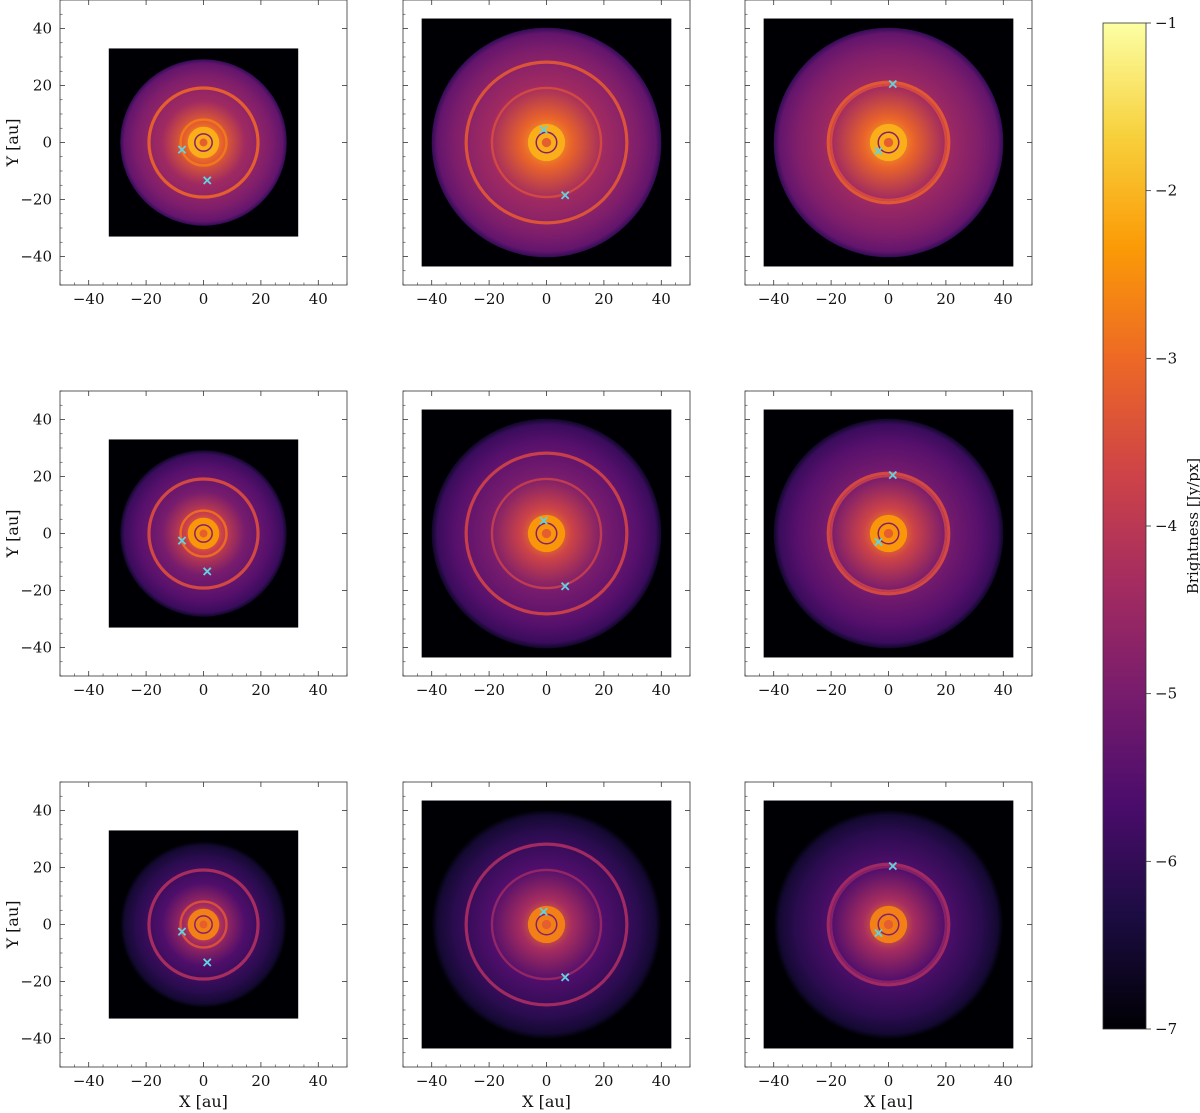  Describe the element at coordinates (1166, 358) in the screenshot. I see `colorbar-tick-label: −3` at that location.